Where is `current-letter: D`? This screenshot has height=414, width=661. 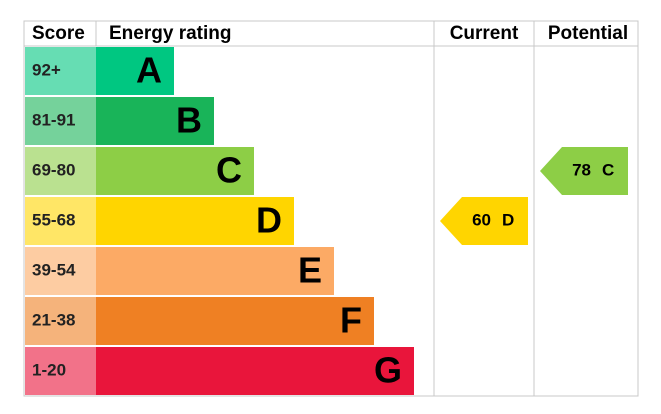
current-letter: D is located at coordinates (508, 219).